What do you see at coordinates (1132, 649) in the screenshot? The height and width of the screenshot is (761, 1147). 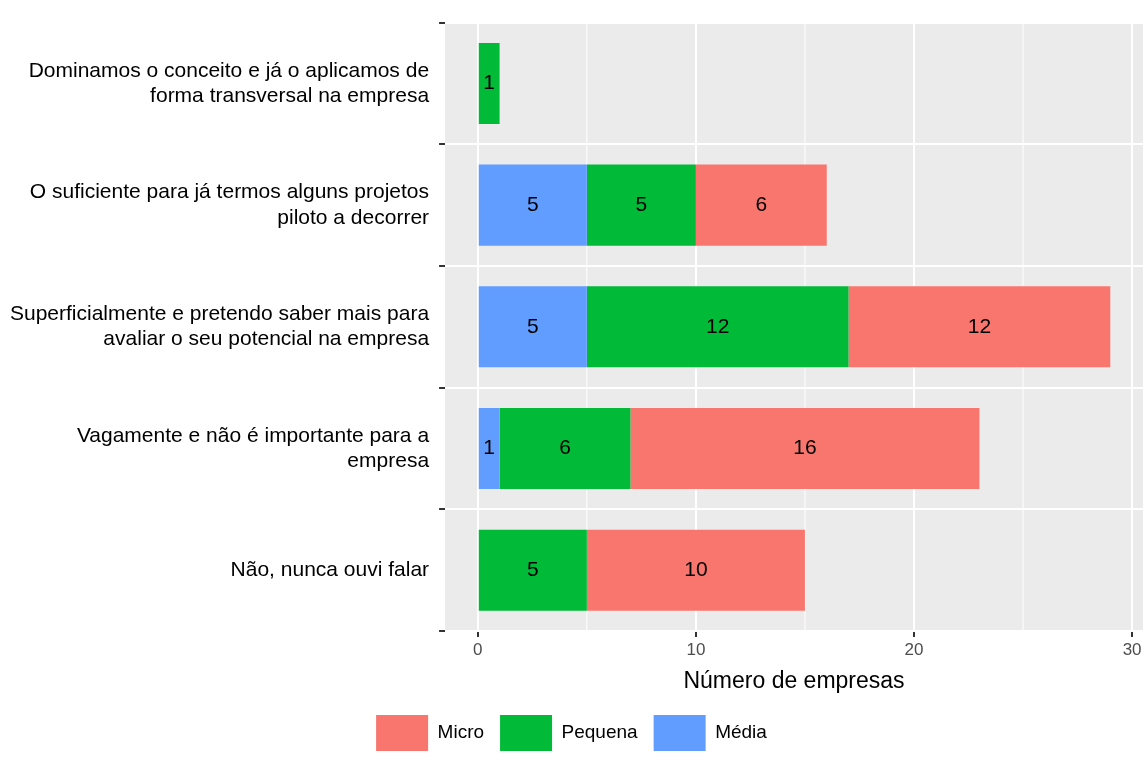 I see `x-tick-label: 30` at bounding box center [1132, 649].